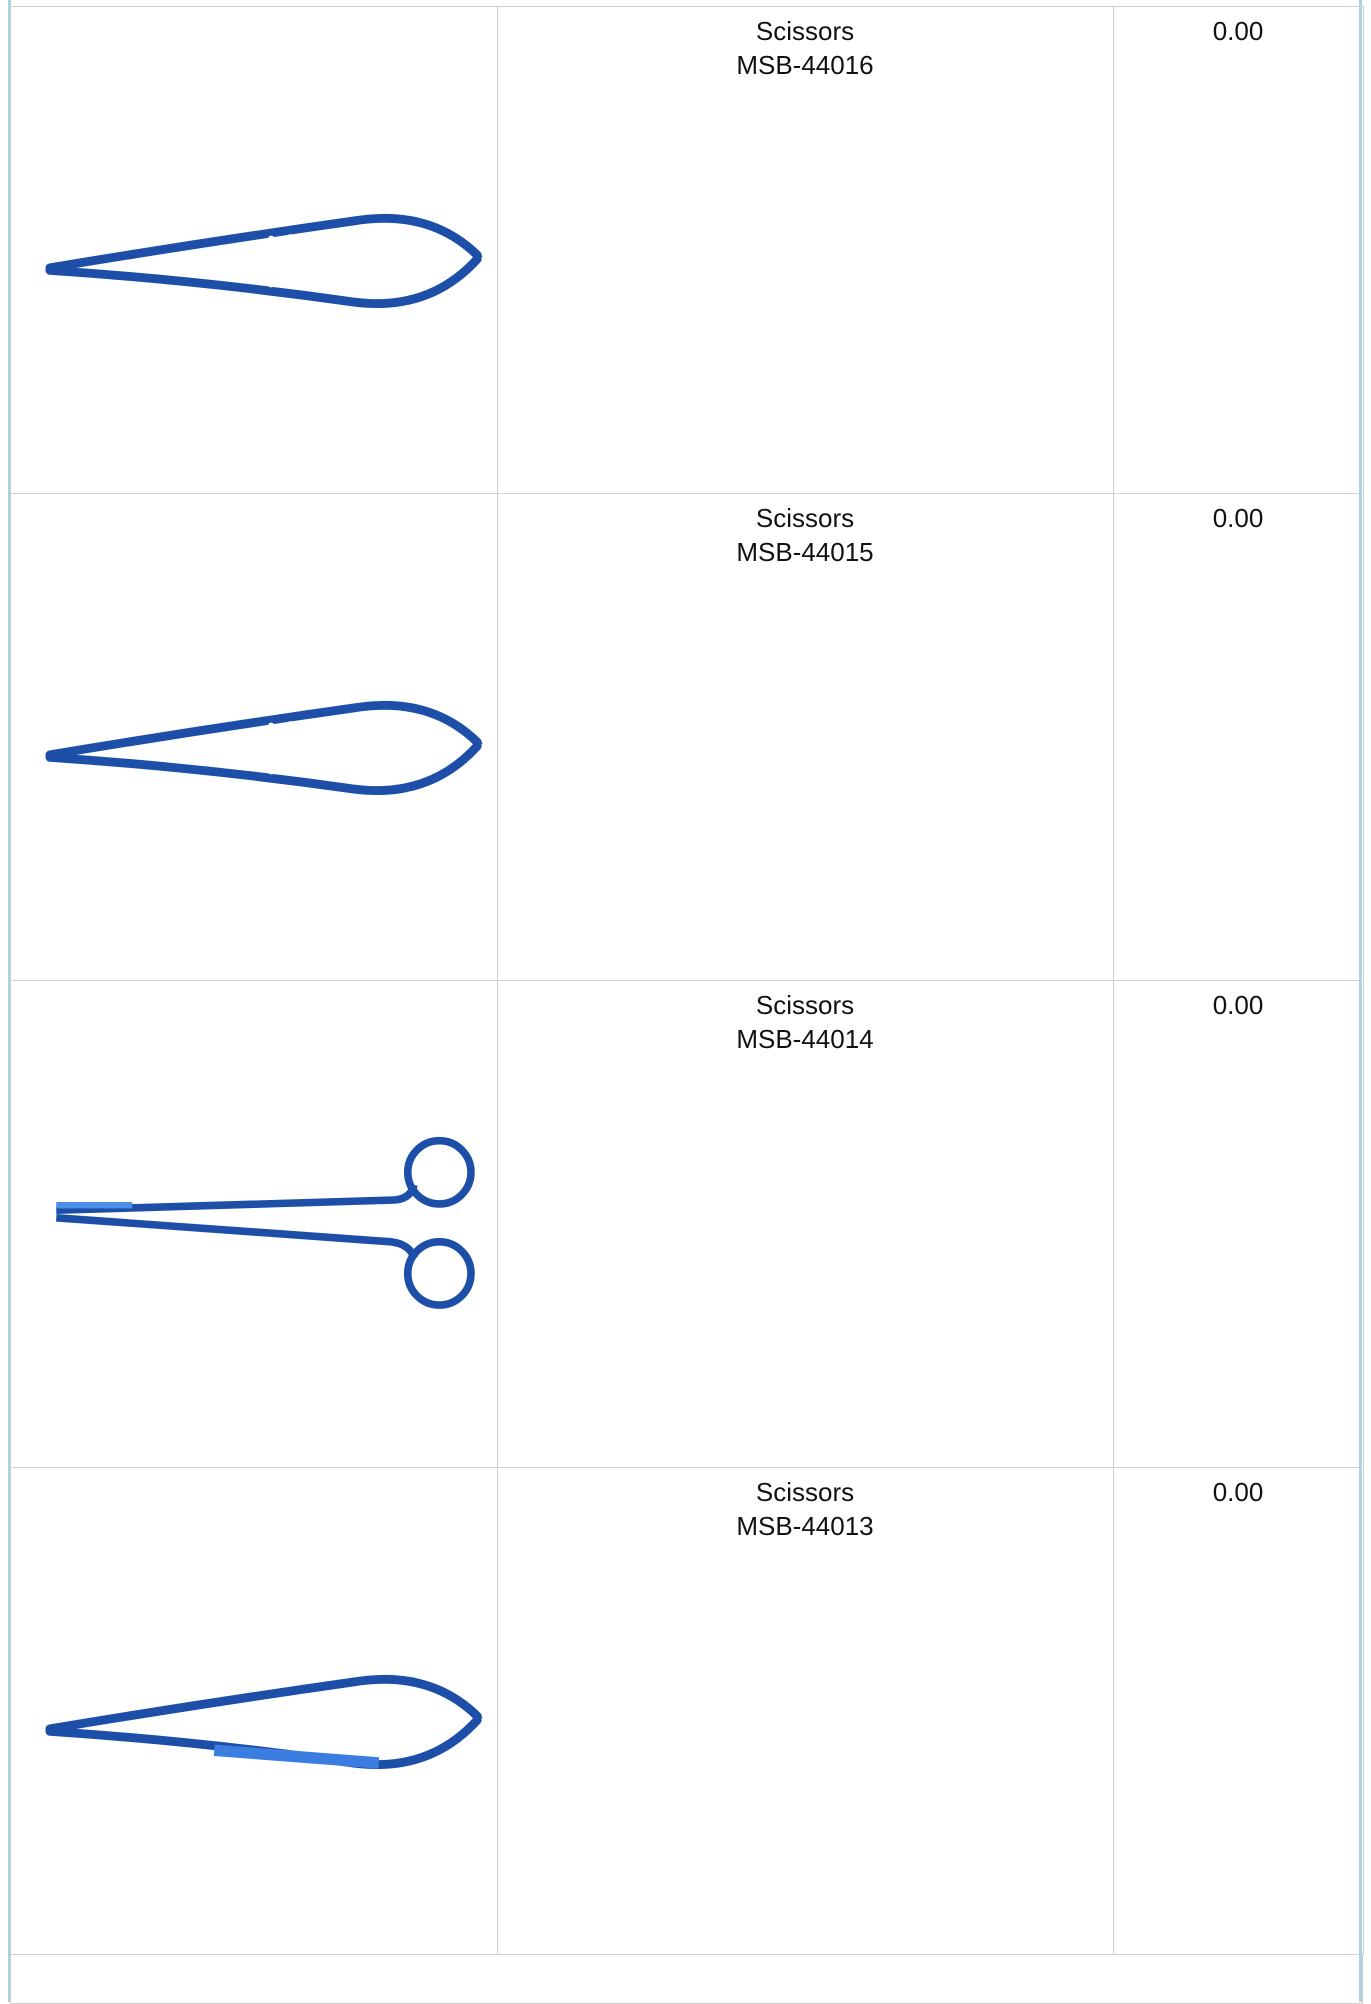 The image size is (1371, 2004). Describe the element at coordinates (805, 1039) in the screenshot. I see `product-code: MSB-44014` at that location.